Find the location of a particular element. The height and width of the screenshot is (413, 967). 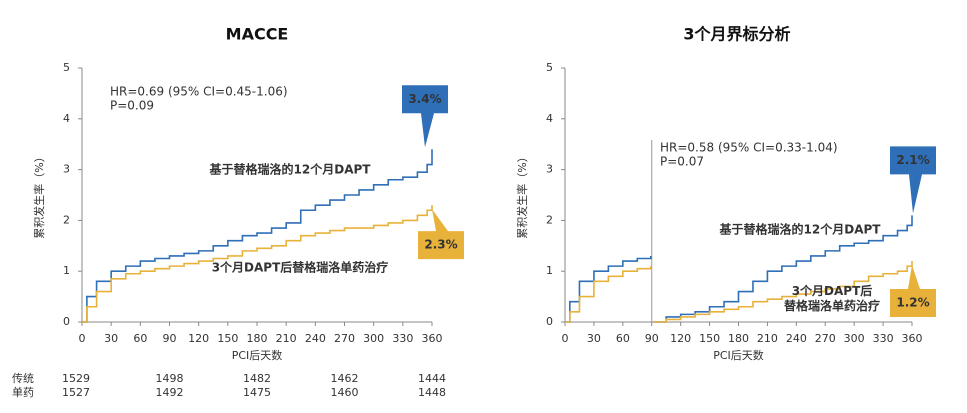

risk-count: 1498 is located at coordinates (170, 378).